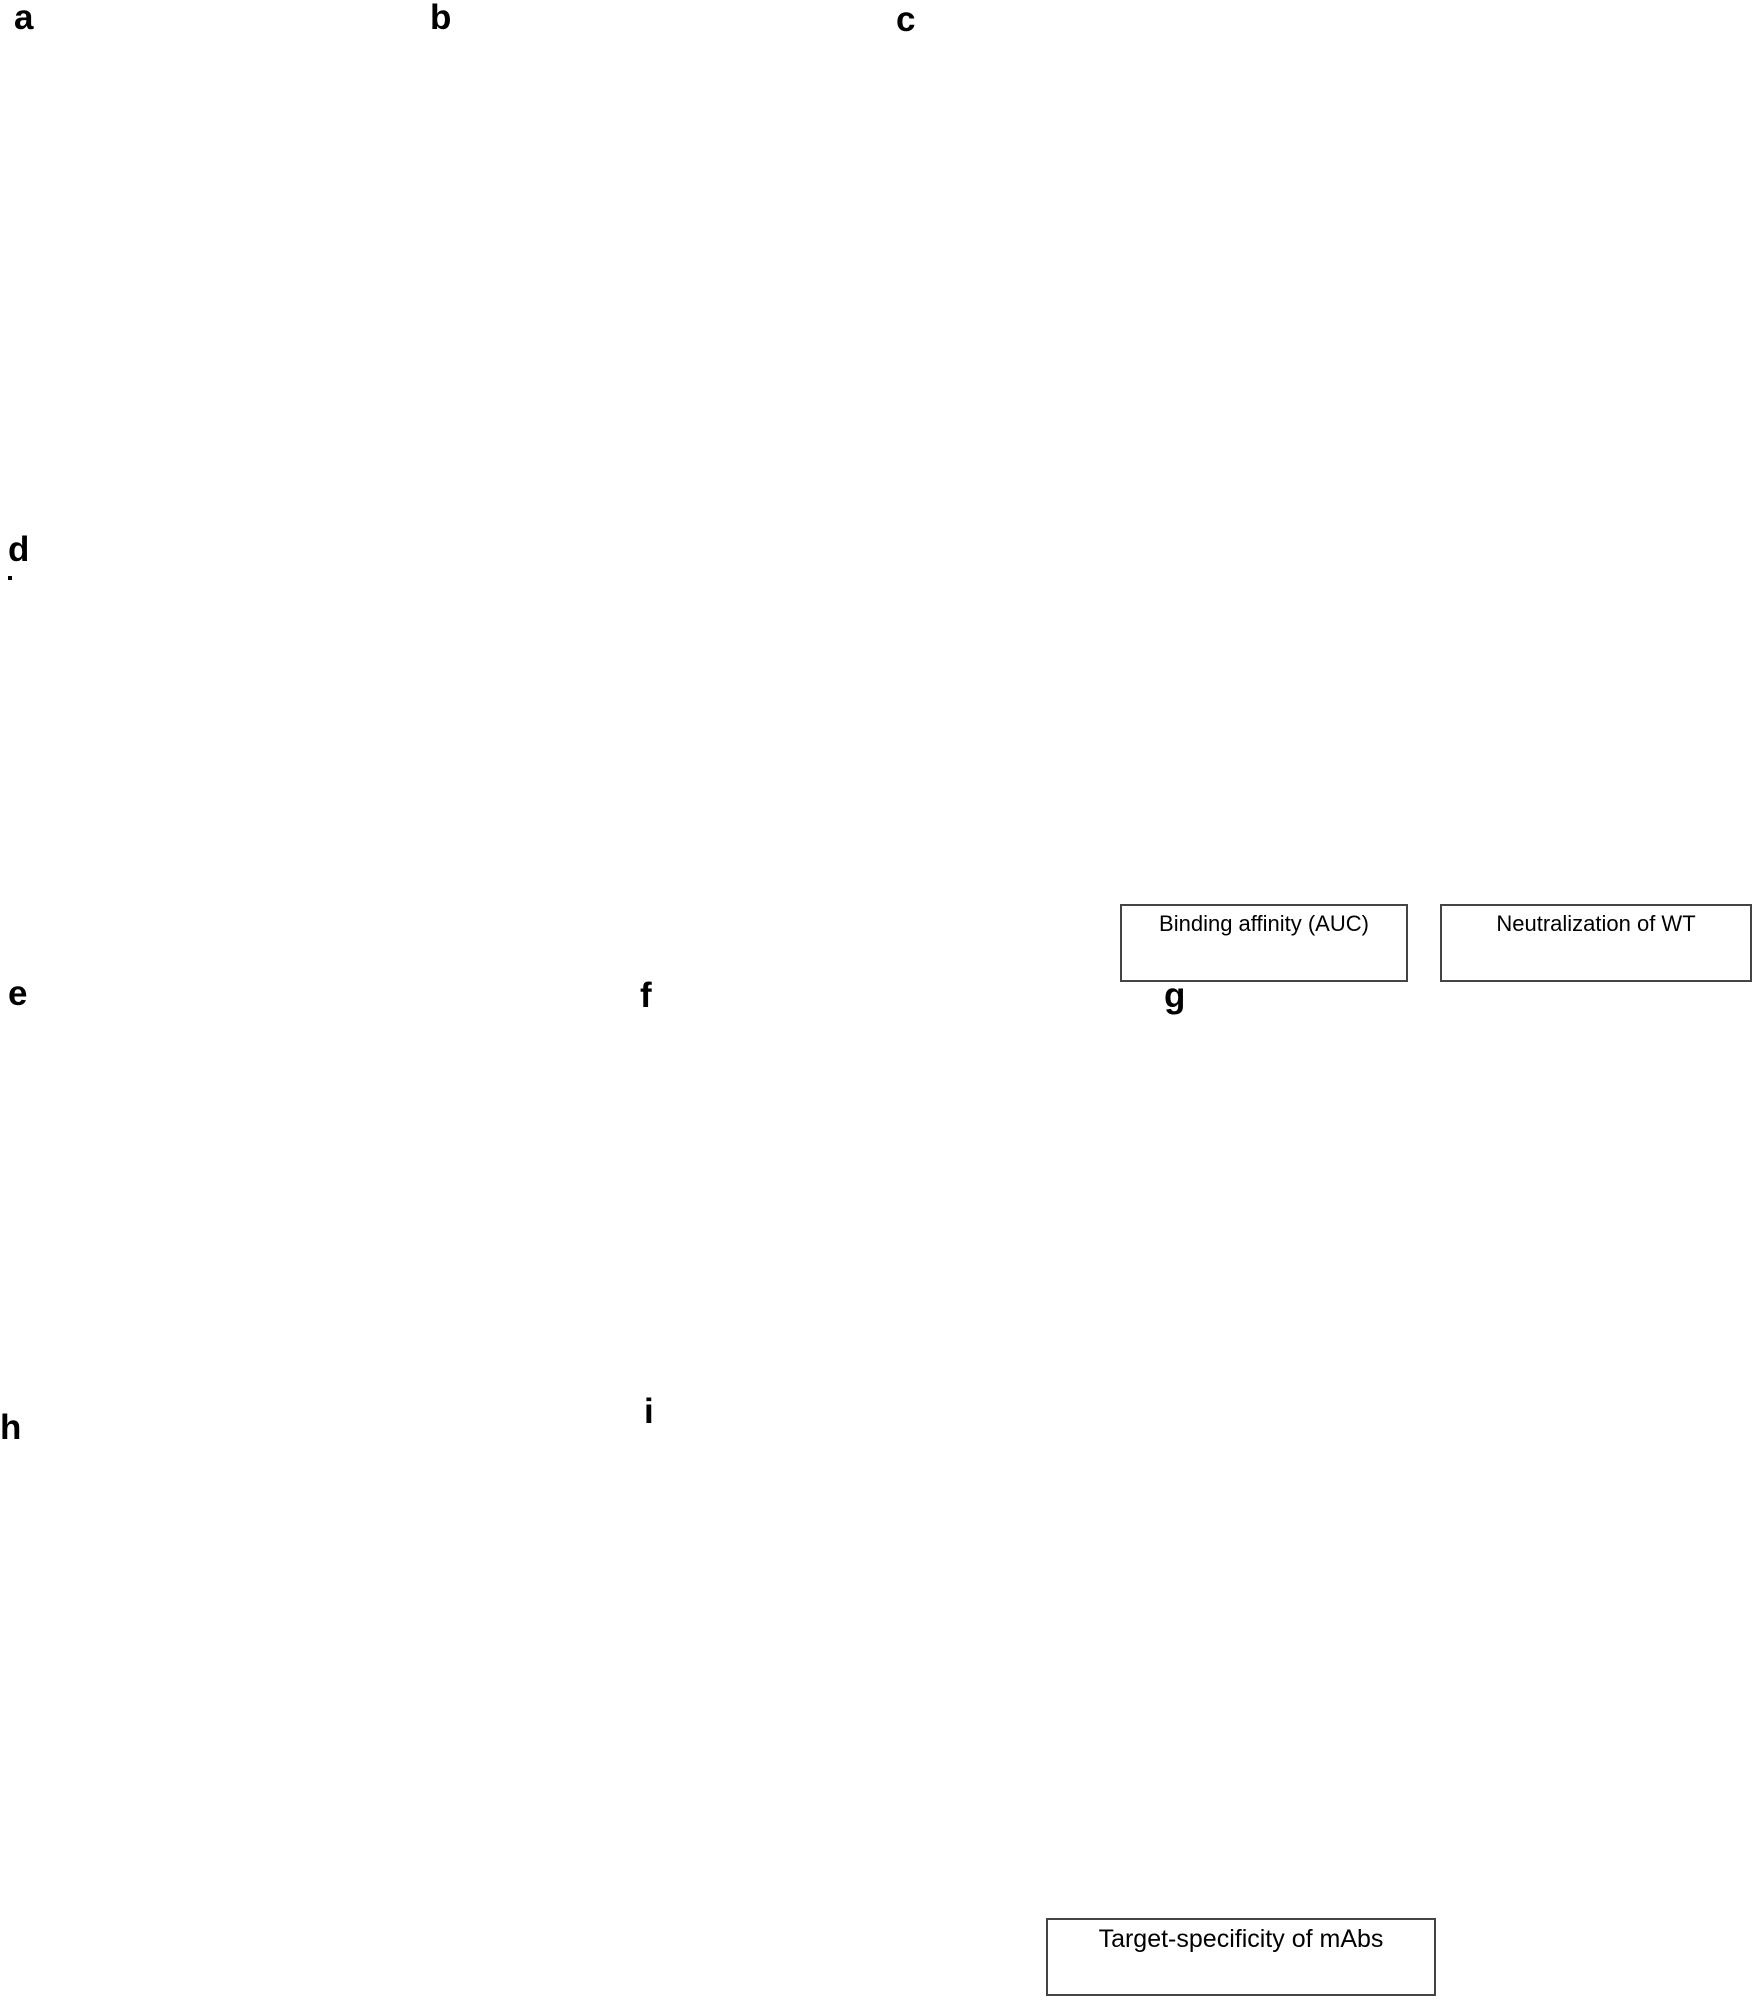  What do you see at coordinates (24, 18) in the screenshot?
I see `panel-label-a: a` at bounding box center [24, 18].